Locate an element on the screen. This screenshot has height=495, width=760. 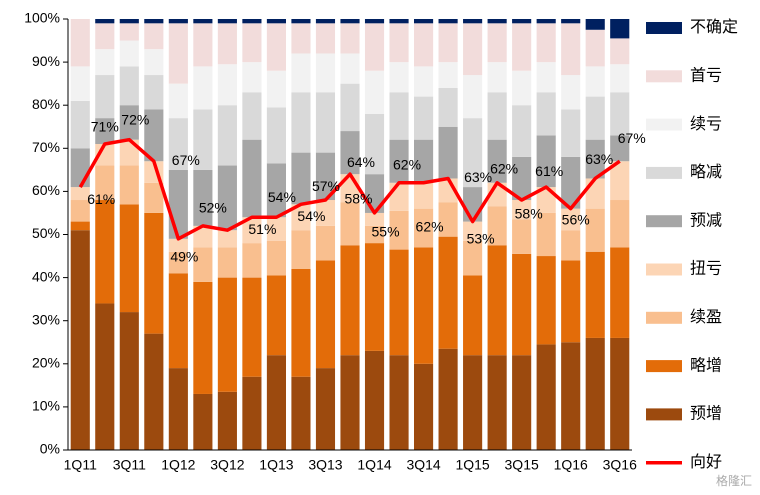
data-label: 57% is located at coordinates (326, 186).